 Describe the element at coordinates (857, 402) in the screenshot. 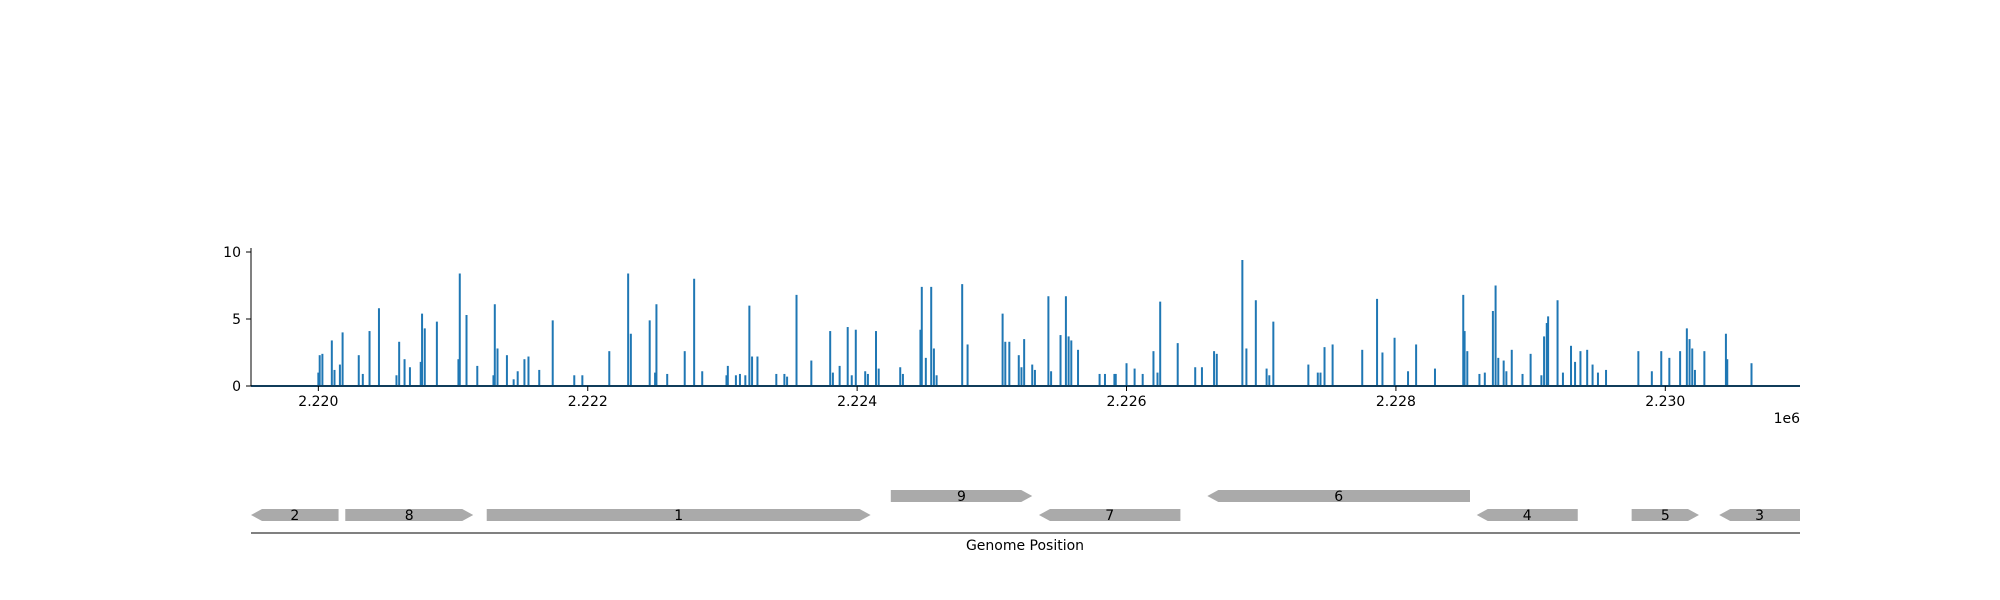

I see `x-tick-label: 2.224` at that location.